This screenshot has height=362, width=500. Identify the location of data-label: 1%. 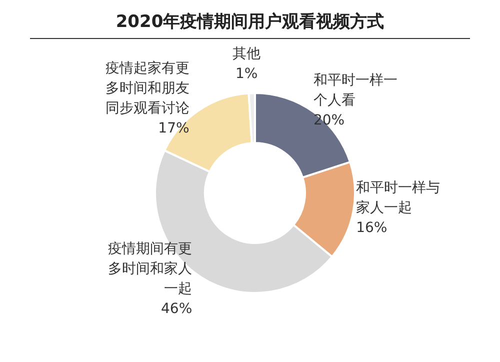
(247, 74).